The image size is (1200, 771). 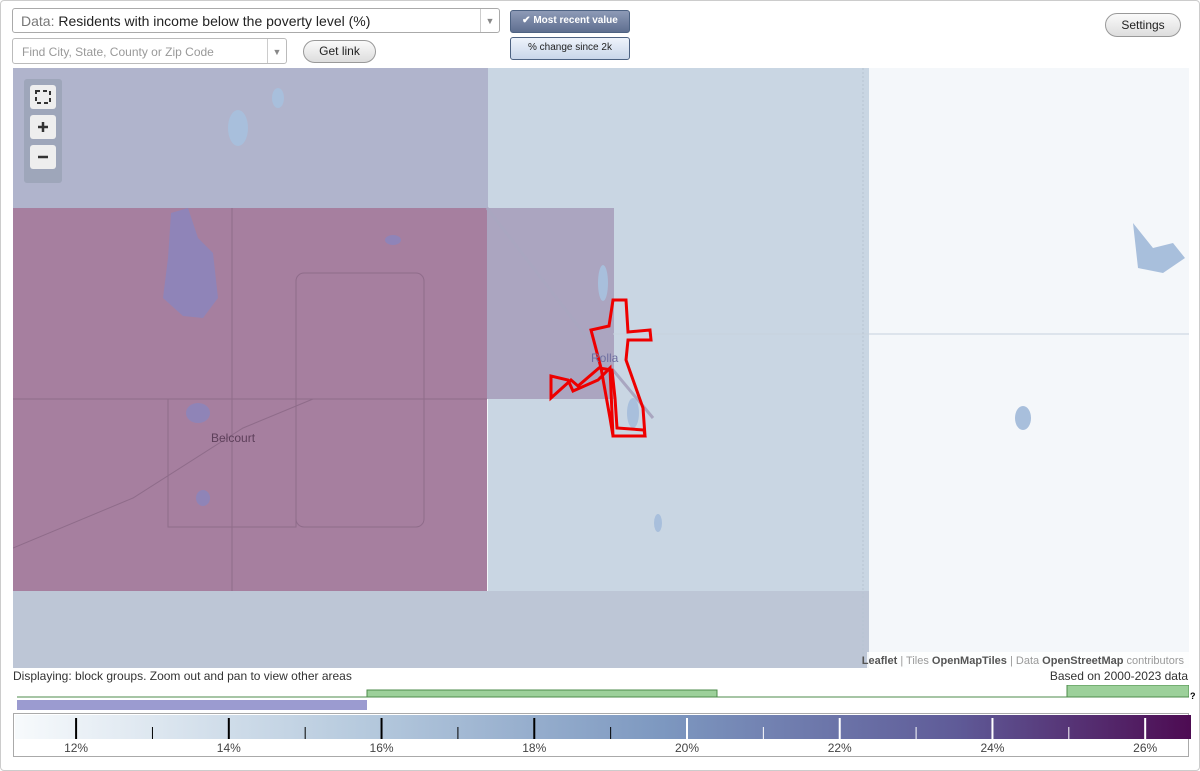 I want to click on attribution-part: | Data, so click(x=1024, y=661).